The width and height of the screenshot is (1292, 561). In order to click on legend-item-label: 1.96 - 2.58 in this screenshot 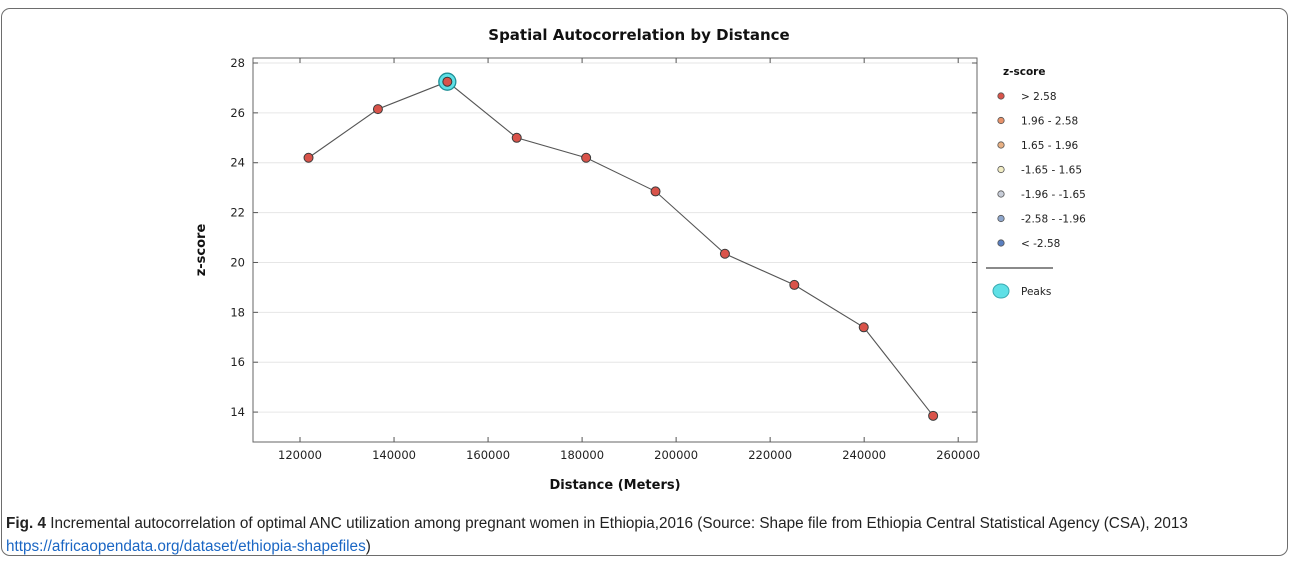, I will do `click(1049, 122)`.